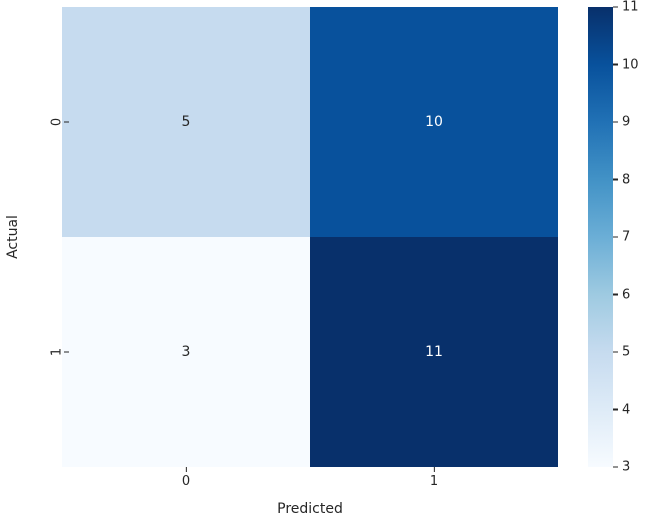 The height and width of the screenshot is (520, 653). Describe the element at coordinates (626, 294) in the screenshot. I see `colorbar-tick-label: 6` at that location.